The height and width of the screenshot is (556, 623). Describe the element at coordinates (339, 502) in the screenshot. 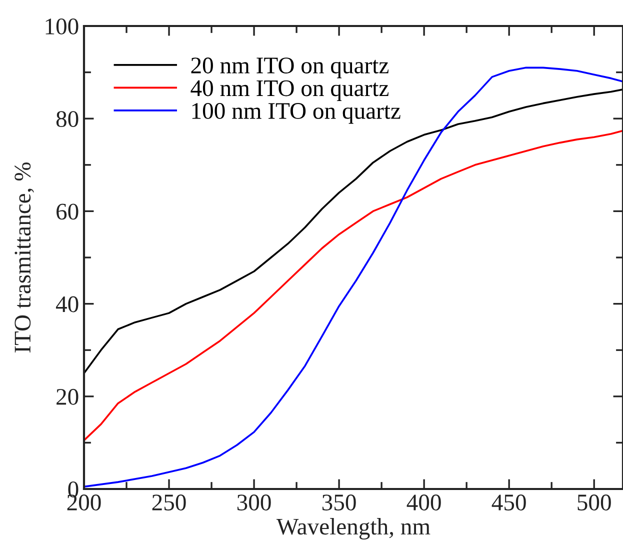

I see `x-tick-label: 350` at that location.